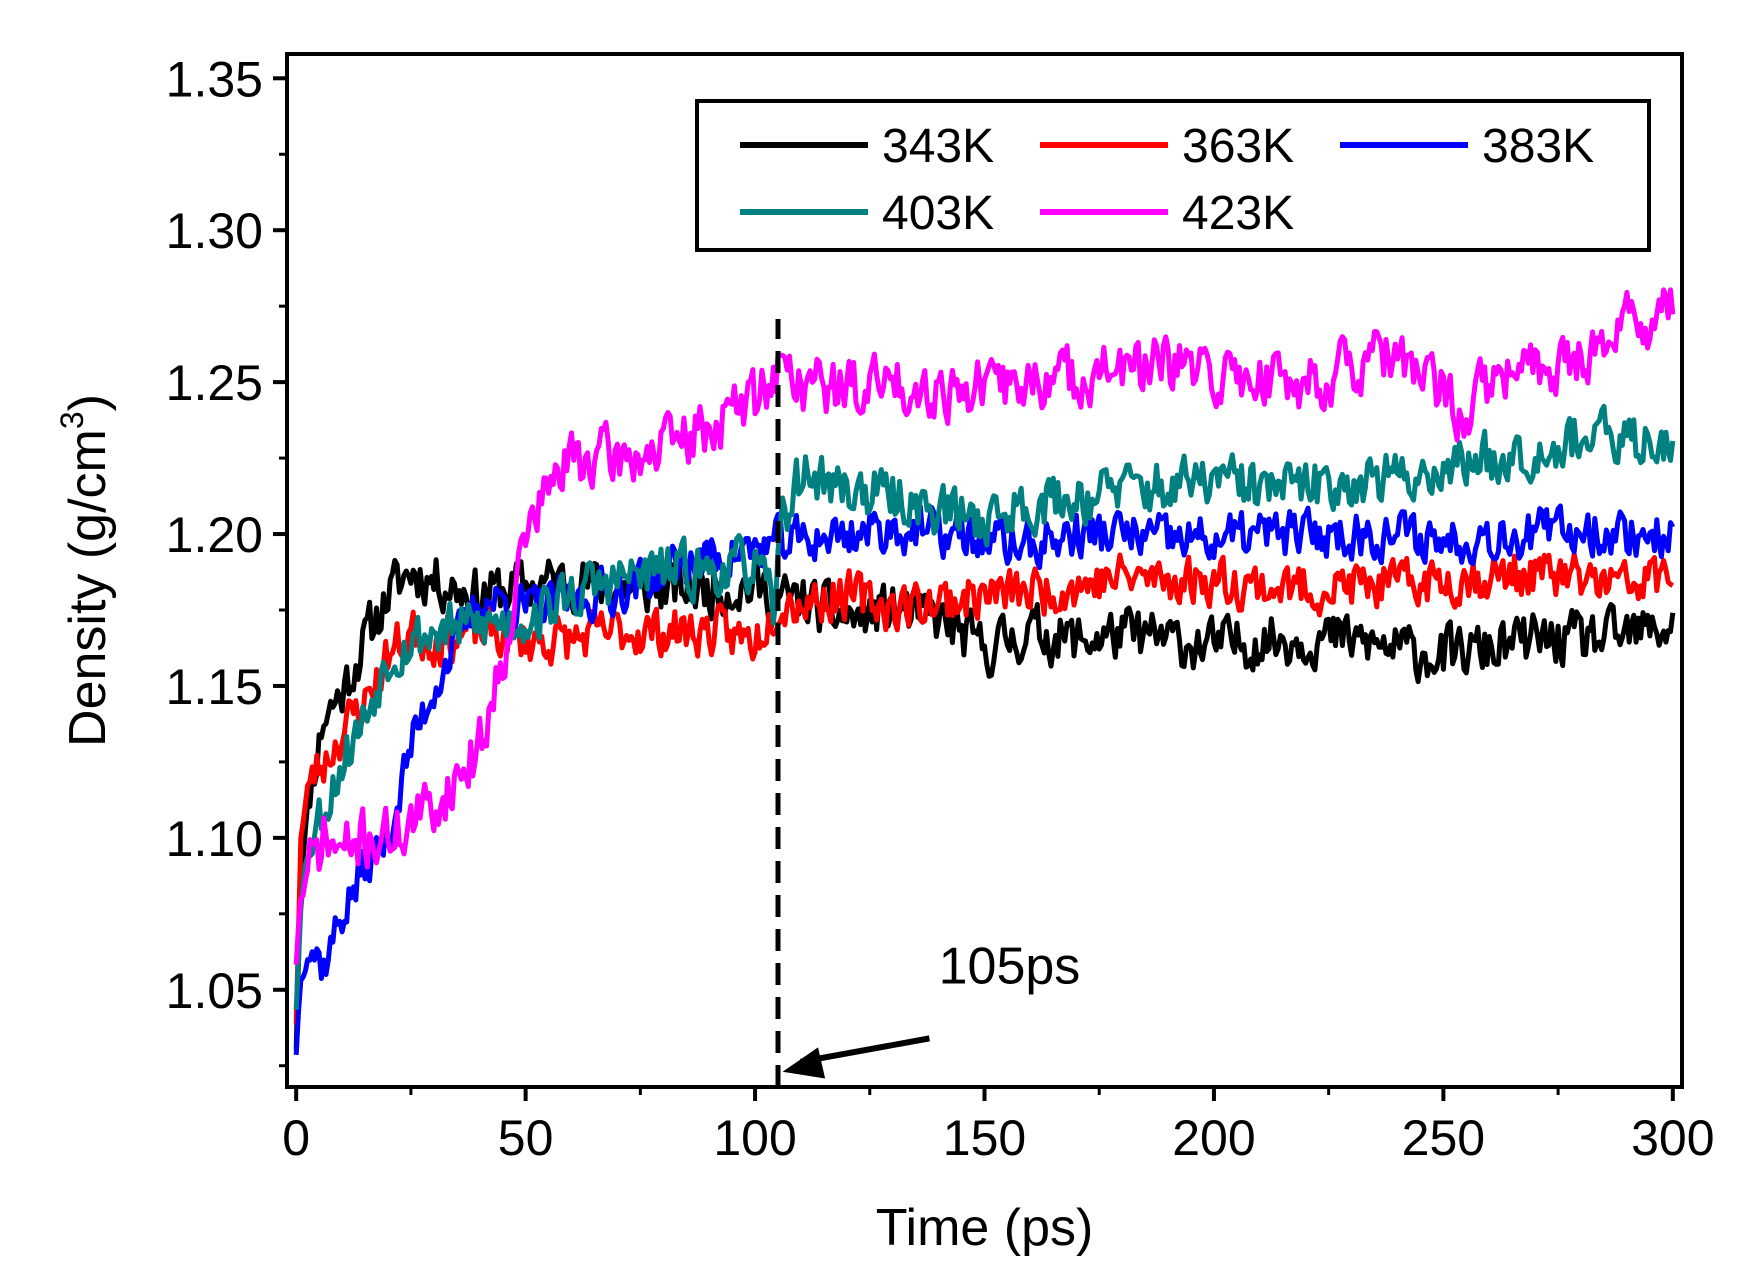 This screenshot has width=1752, height=1280. I want to click on legend-box, so click(1173, 175).